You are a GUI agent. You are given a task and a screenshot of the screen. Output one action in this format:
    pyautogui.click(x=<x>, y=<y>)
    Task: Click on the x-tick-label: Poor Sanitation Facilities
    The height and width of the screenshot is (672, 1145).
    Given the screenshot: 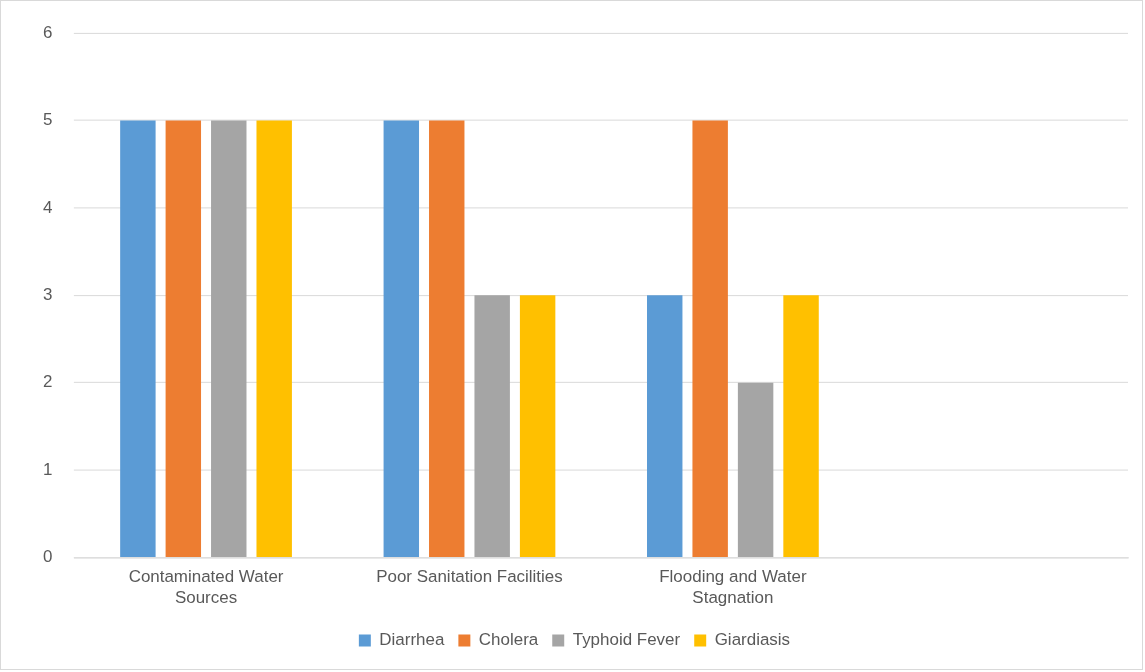 What is the action you would take?
    pyautogui.click(x=469, y=577)
    